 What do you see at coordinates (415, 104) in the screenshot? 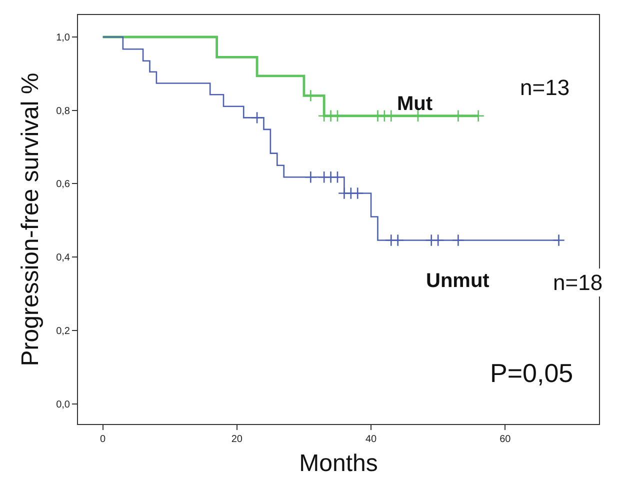
I see `annotation: Mut` at bounding box center [415, 104].